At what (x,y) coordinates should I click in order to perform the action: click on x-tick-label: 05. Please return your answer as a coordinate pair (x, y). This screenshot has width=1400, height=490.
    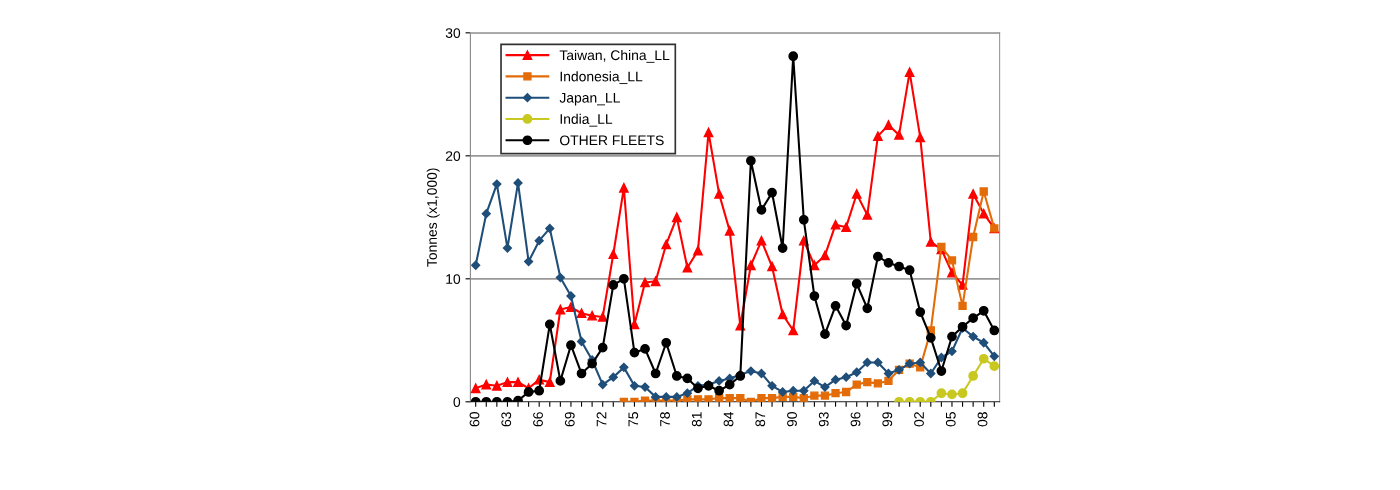
    Looking at the image, I should click on (950, 419).